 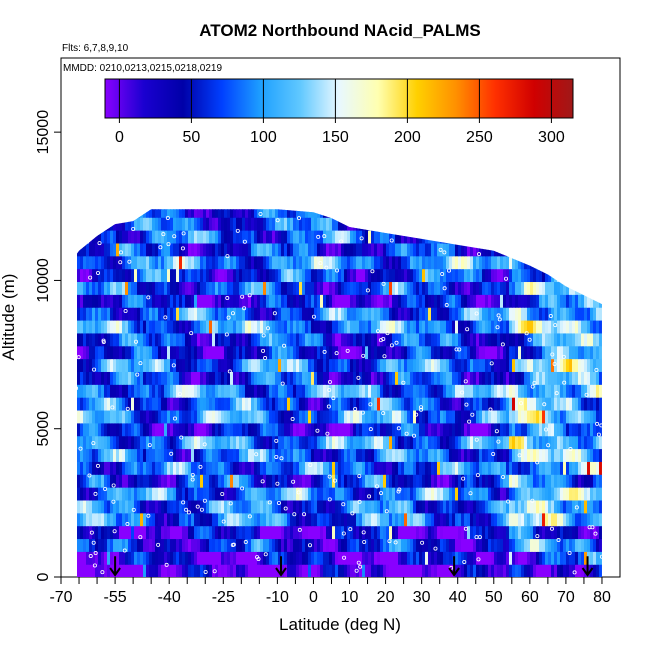 What do you see at coordinates (407, 137) in the screenshot?
I see `colorbar-tick-label: 200` at bounding box center [407, 137].